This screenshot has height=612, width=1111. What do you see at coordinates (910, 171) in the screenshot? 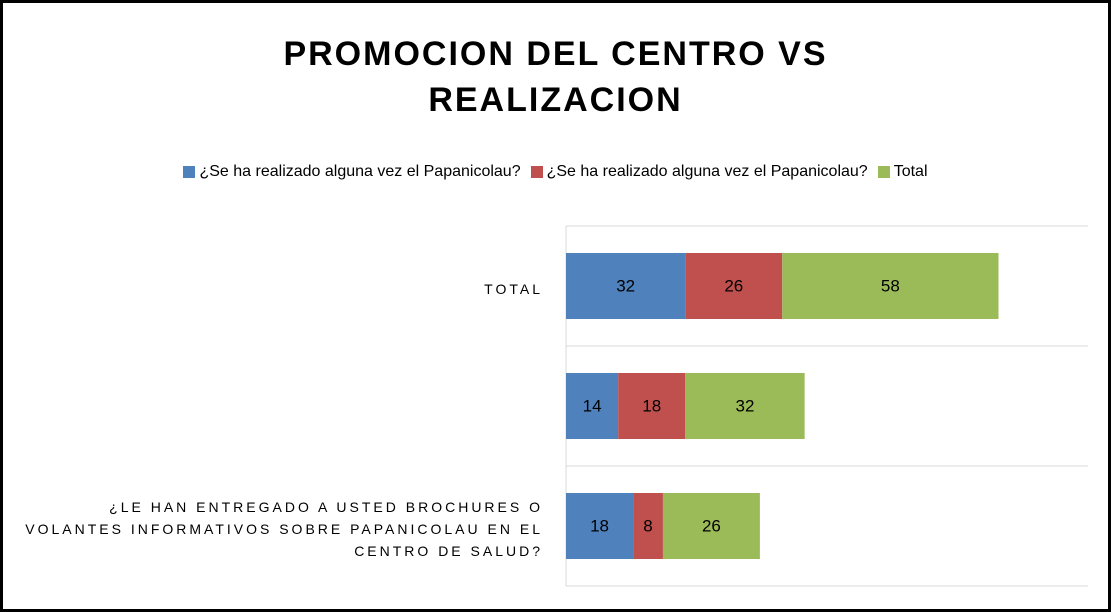
I see `legend-label: Total` at bounding box center [910, 171].